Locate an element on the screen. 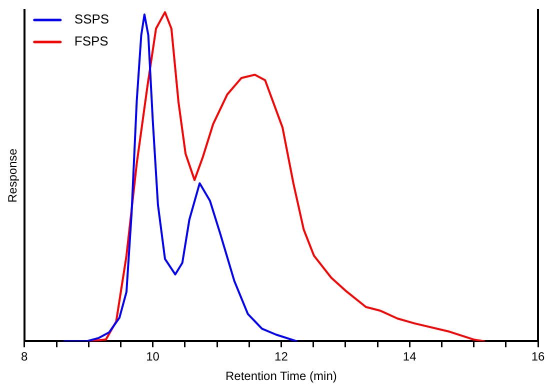 This screenshot has width=550, height=390. y-axis-title: Response is located at coordinates (13, 175).